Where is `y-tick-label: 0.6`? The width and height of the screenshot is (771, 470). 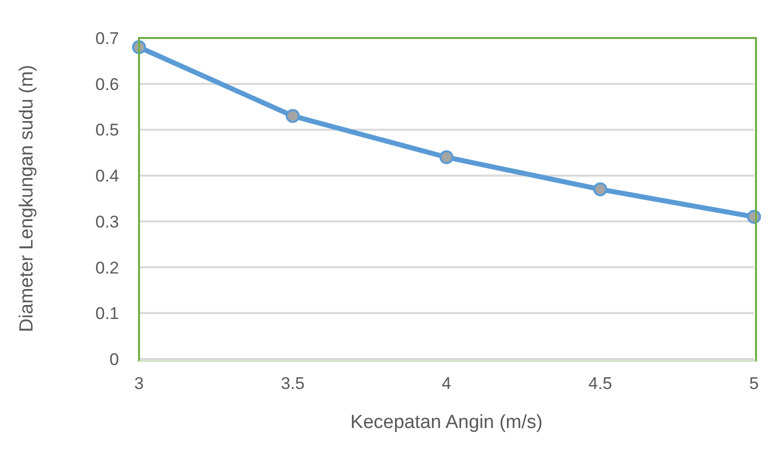 y-tick-label: 0.6 is located at coordinates (107, 84).